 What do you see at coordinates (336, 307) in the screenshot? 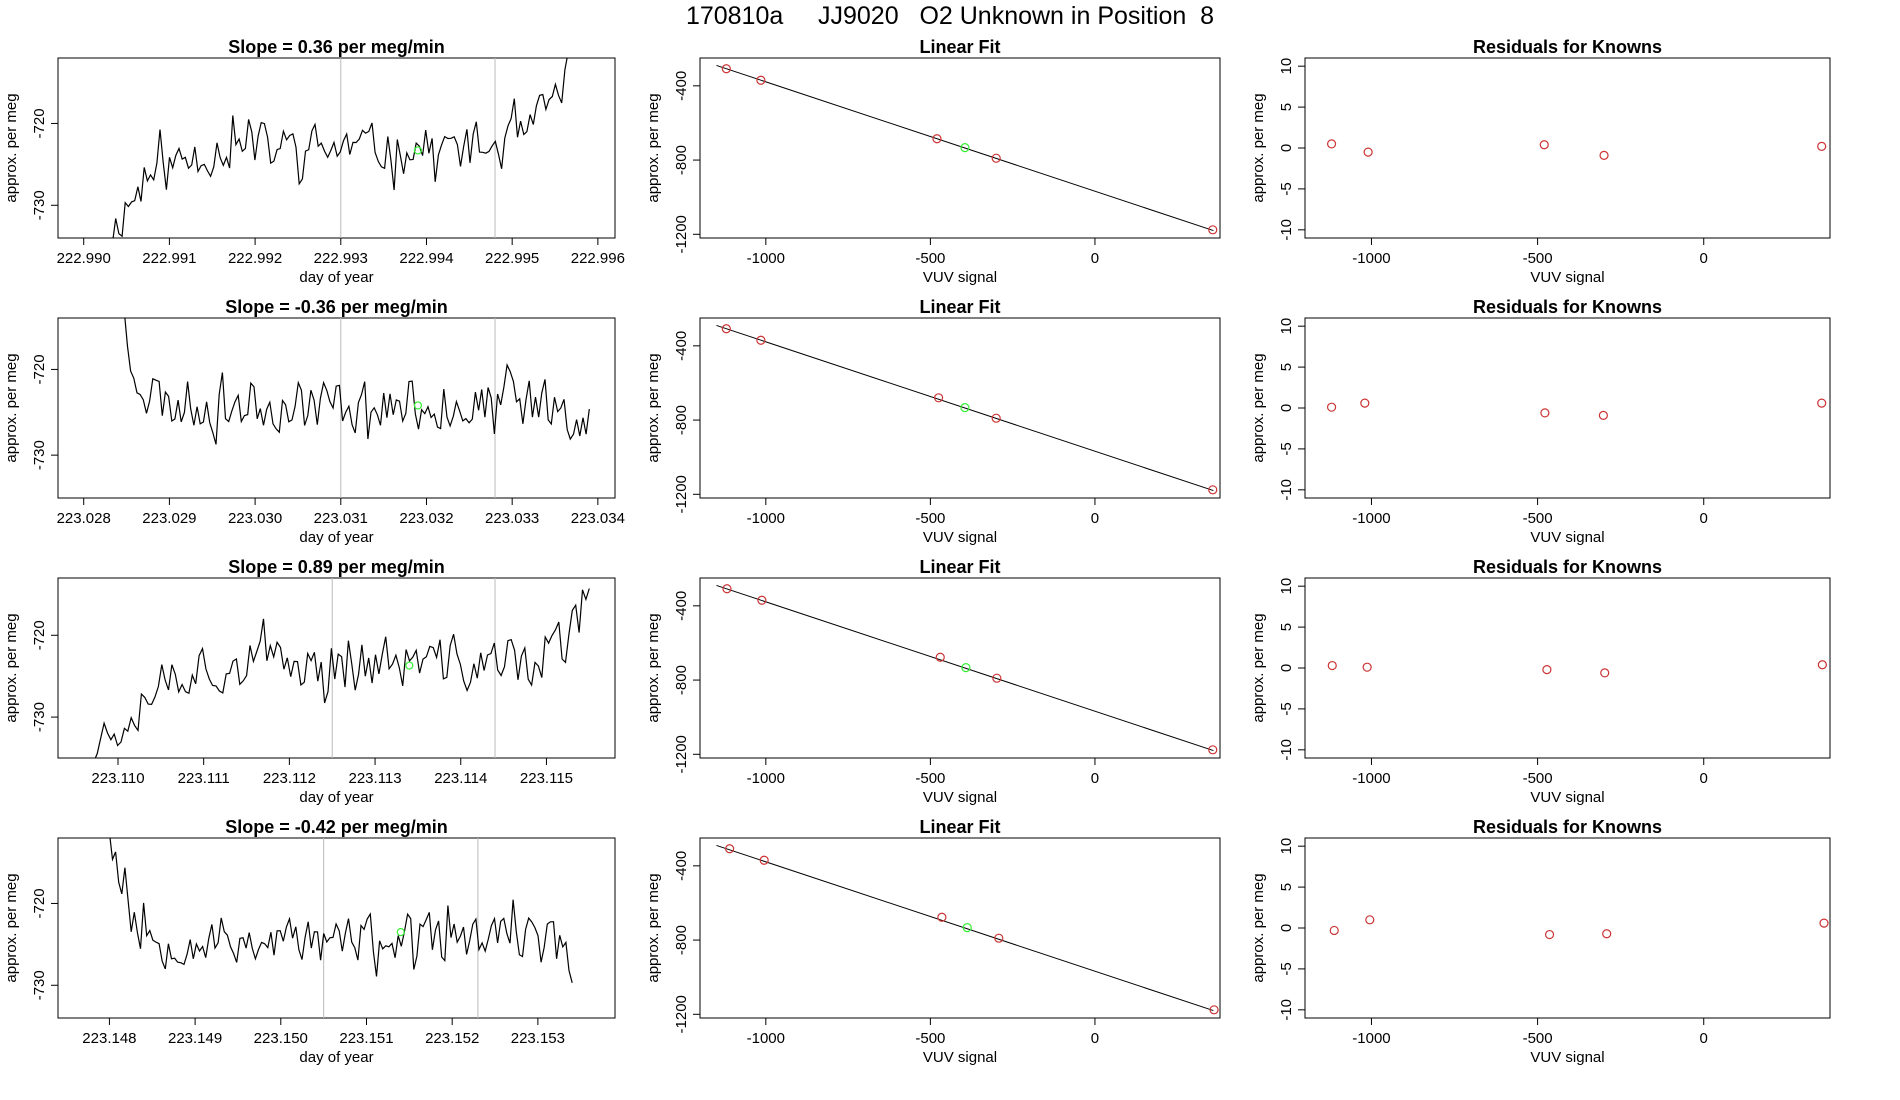
I see `panel-title: Slope = -0.36 per meg/min` at bounding box center [336, 307].